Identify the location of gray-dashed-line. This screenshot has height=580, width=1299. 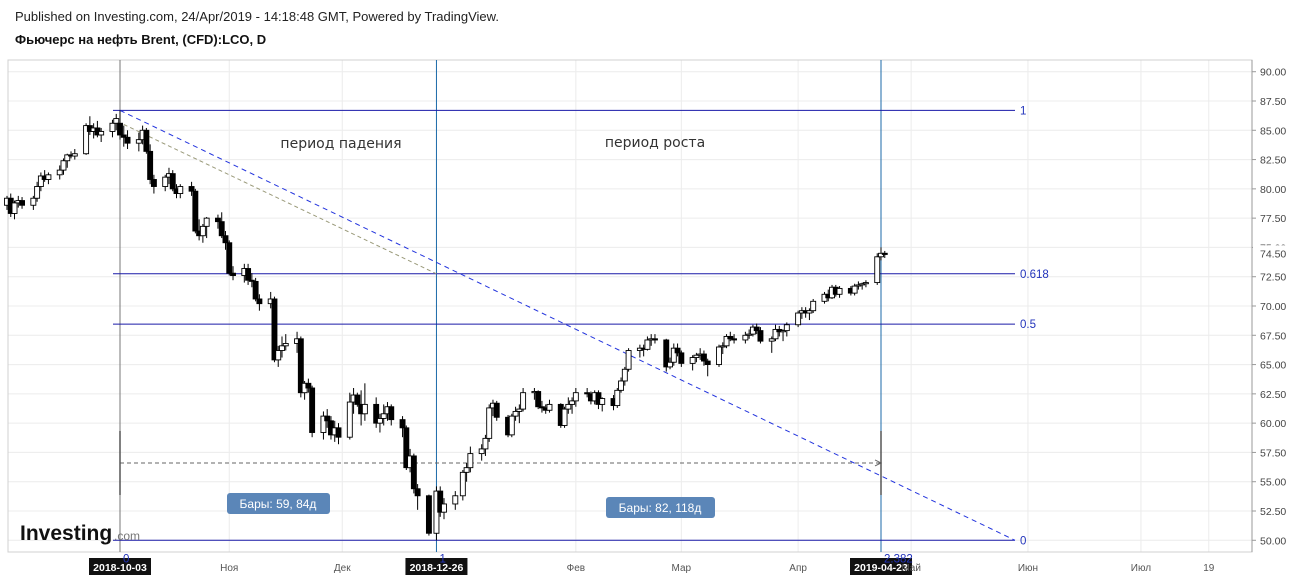
(280, 199).